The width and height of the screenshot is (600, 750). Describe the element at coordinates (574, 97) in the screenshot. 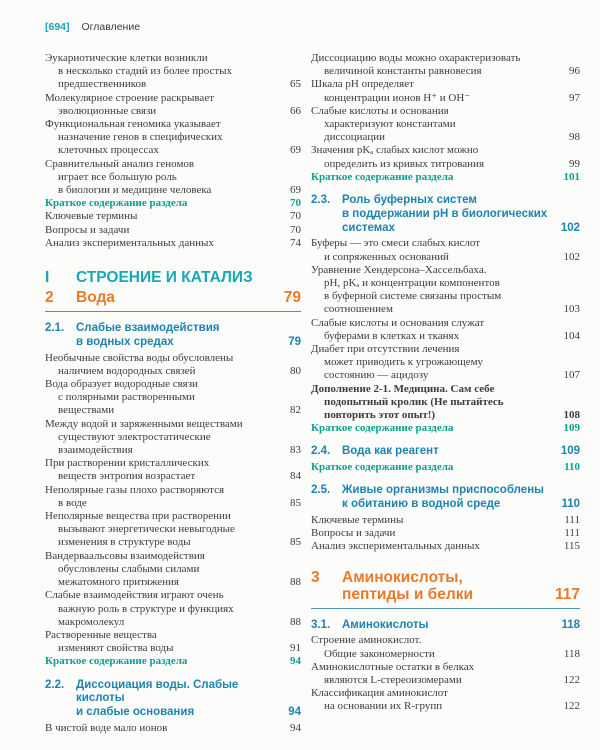

I see `entry-page-number: 97` at that location.